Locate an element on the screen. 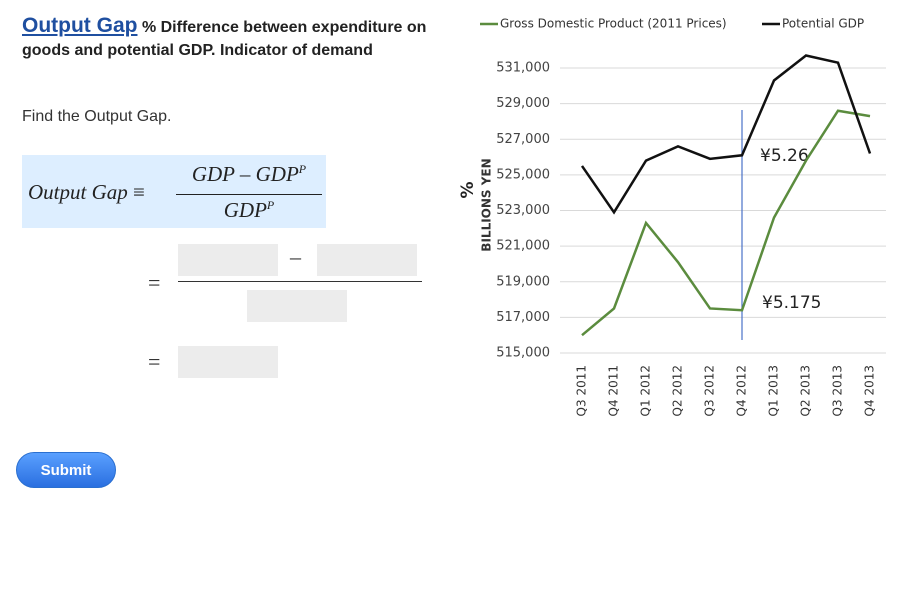  minus: – is located at coordinates (295, 256).